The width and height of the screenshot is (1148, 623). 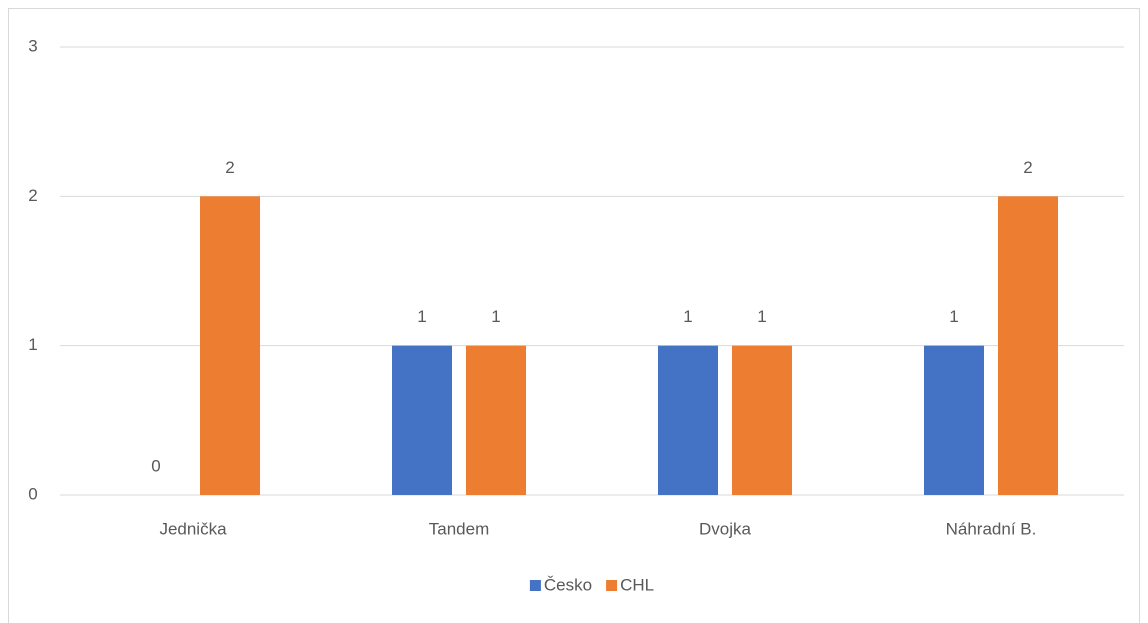 I want to click on y-tick-label: 2, so click(x=32, y=195).